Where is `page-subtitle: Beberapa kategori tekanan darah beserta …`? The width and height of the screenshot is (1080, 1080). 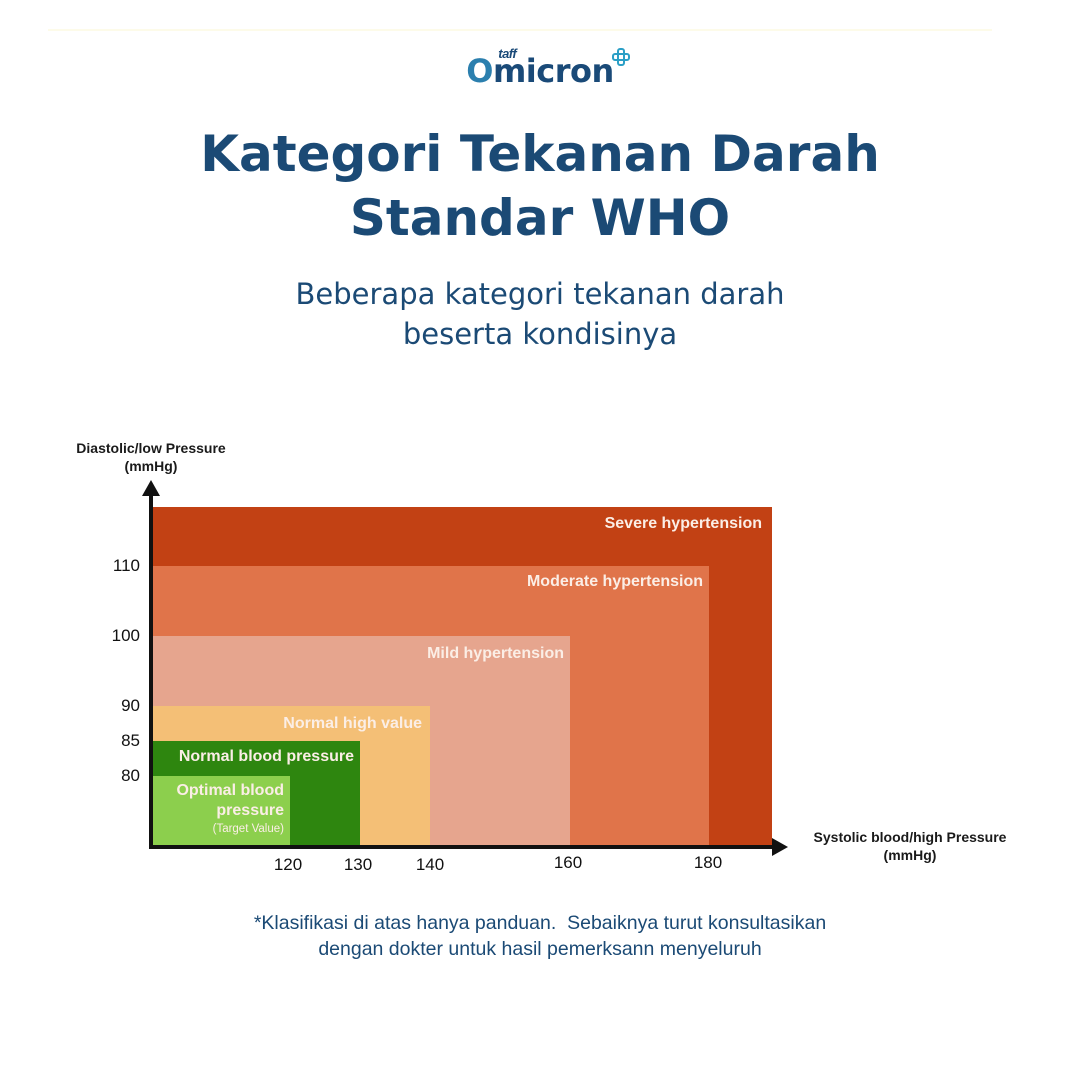 page-subtitle: Beberapa kategori tekanan darah beserta … is located at coordinates (540, 314).